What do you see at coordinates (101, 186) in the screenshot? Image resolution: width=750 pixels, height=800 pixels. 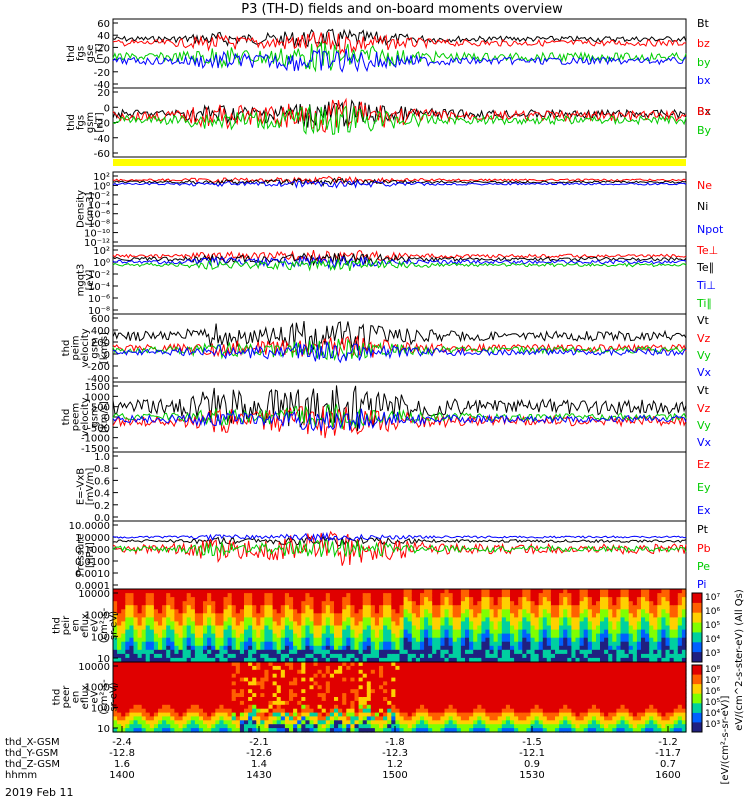 I see `y-tick-label: 10⁰` at bounding box center [101, 186].